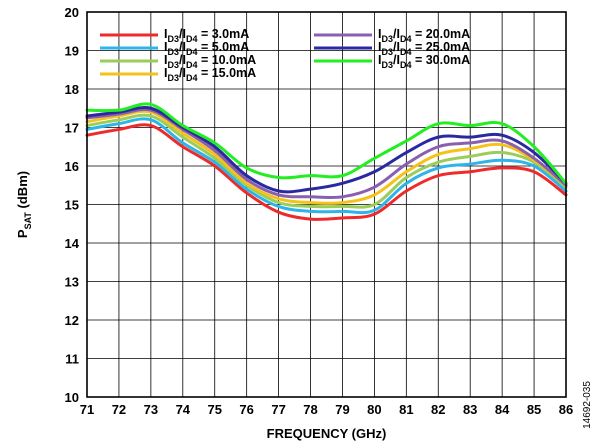 This screenshot has height=448, width=598. Describe the element at coordinates (72, 359) in the screenshot. I see `y-tick-label: 11` at that location.